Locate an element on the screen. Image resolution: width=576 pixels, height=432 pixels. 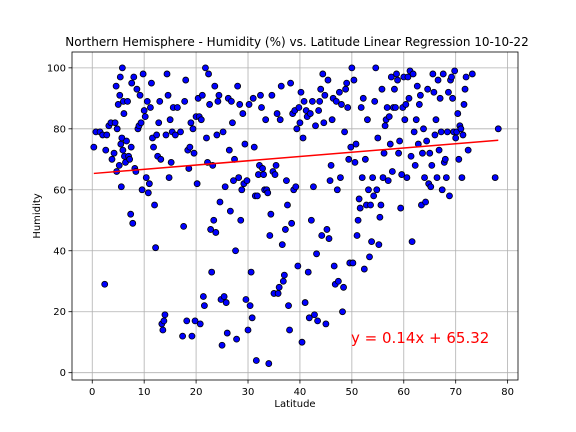
x-tick-label: 70 is located at coordinates (455, 392).